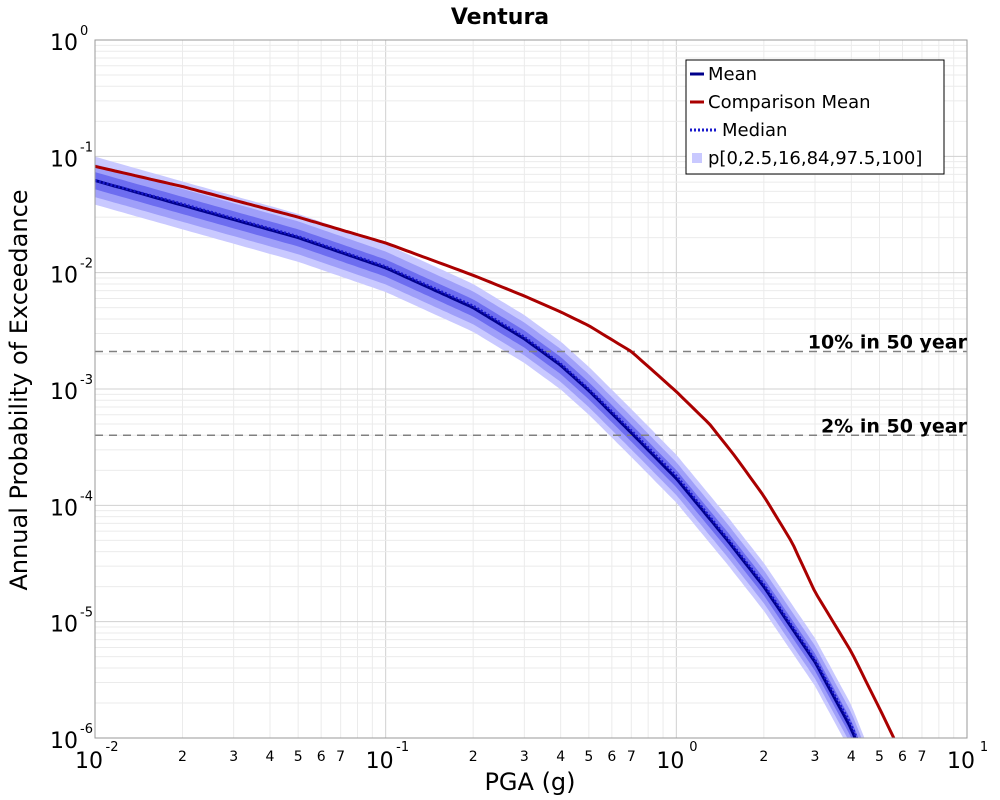  What do you see at coordinates (894, 426) in the screenshot?
I see `hline-label-1: 2% in 50 year` at bounding box center [894, 426].